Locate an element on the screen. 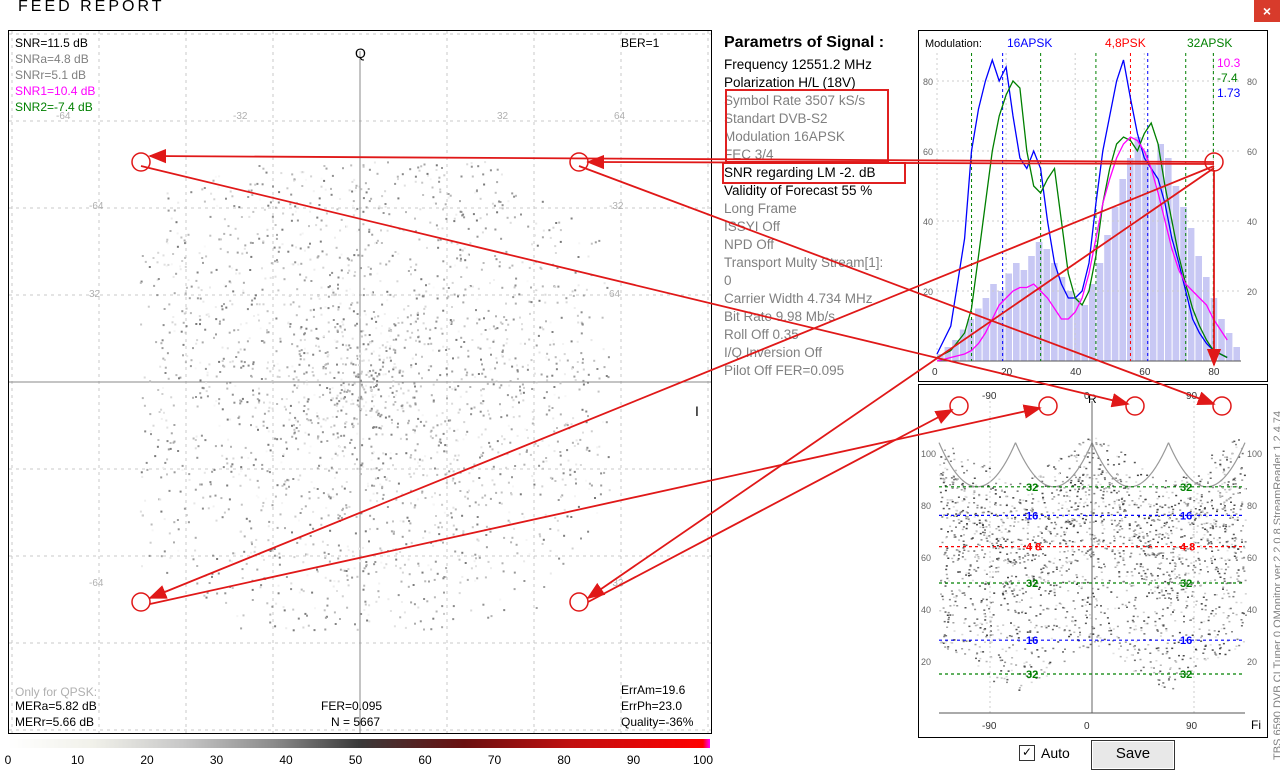 The image size is (1280, 772). save-button: Save is located at coordinates (1133, 755).